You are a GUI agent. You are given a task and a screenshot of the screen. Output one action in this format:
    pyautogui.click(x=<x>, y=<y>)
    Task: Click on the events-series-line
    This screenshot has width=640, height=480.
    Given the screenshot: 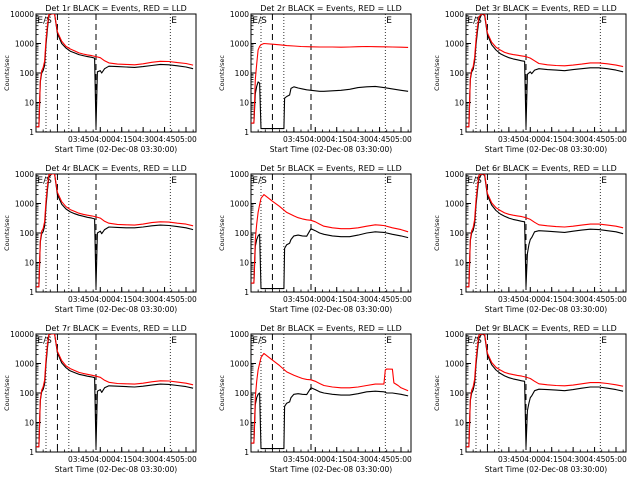 What is the action you would take?
    pyautogui.click(x=330, y=418)
    